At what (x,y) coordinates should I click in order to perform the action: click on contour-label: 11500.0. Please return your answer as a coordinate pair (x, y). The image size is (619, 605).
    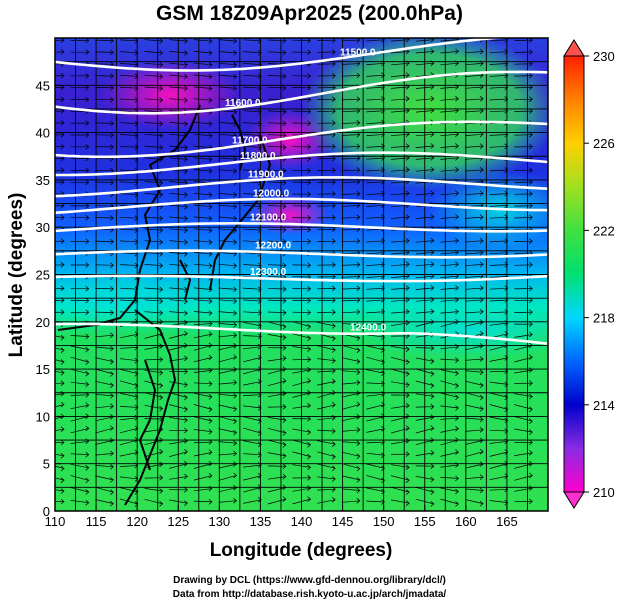
    Looking at the image, I should click on (358, 52).